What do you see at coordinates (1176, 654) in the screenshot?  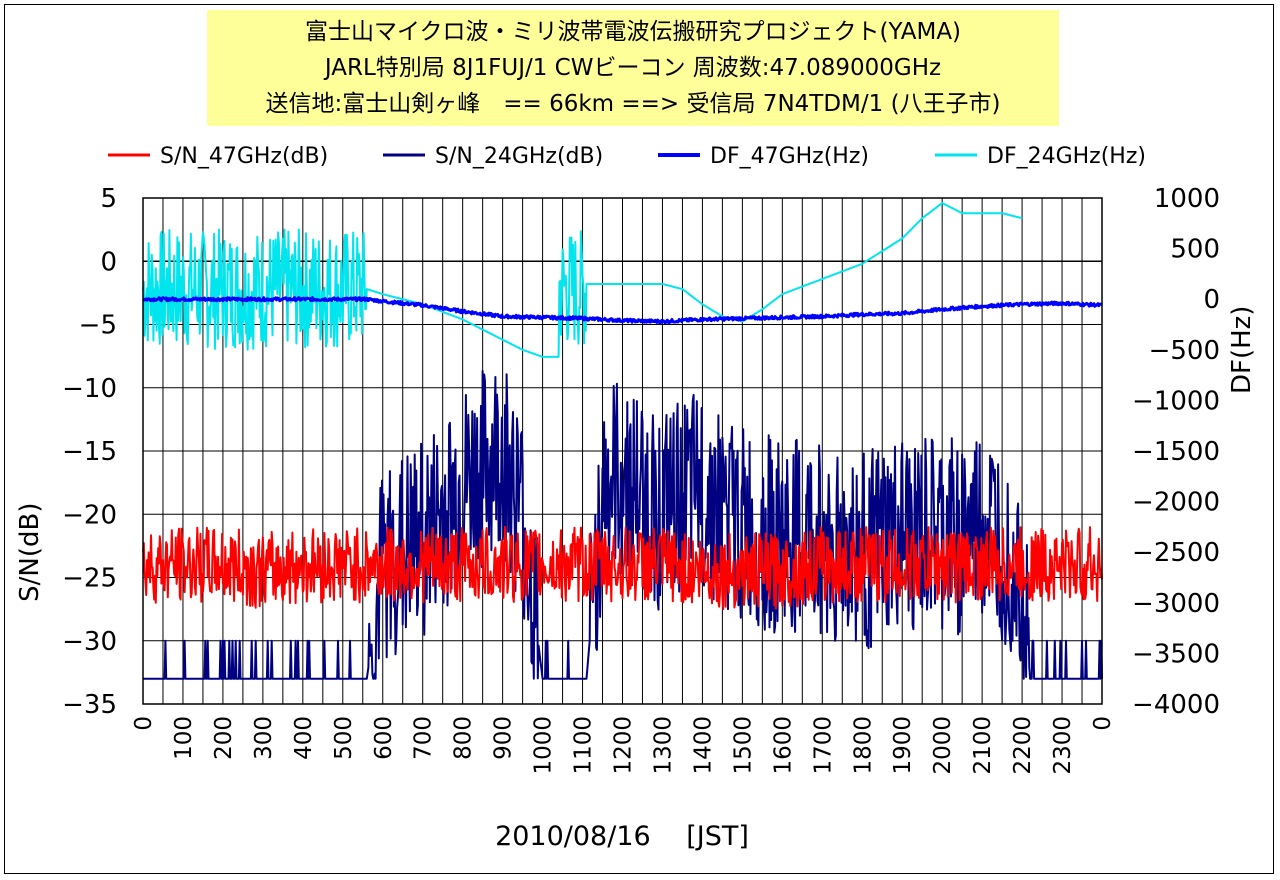 I see `y-right-tick-label: −3500` at bounding box center [1176, 654].